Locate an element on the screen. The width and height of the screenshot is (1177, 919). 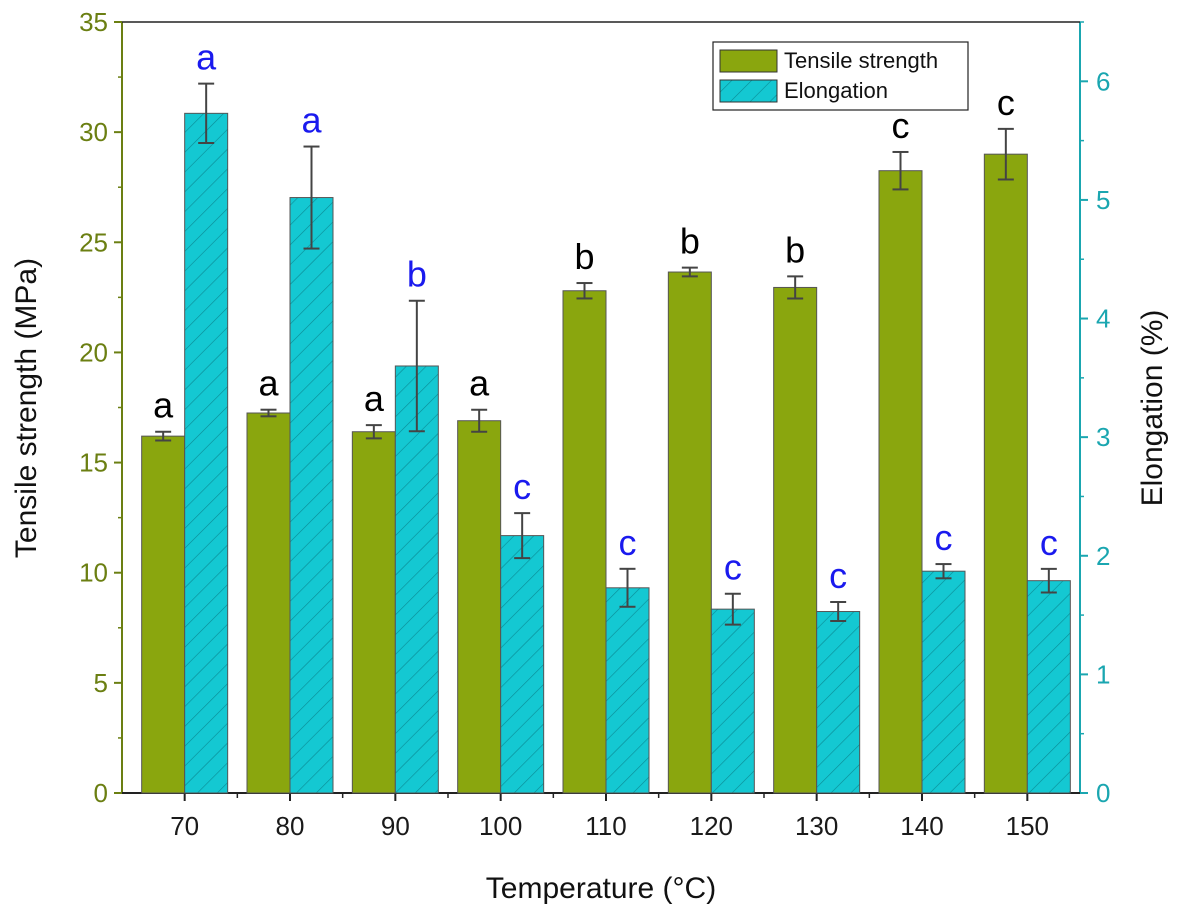
x-tick-label-150: 150 is located at coordinates (1027, 826).